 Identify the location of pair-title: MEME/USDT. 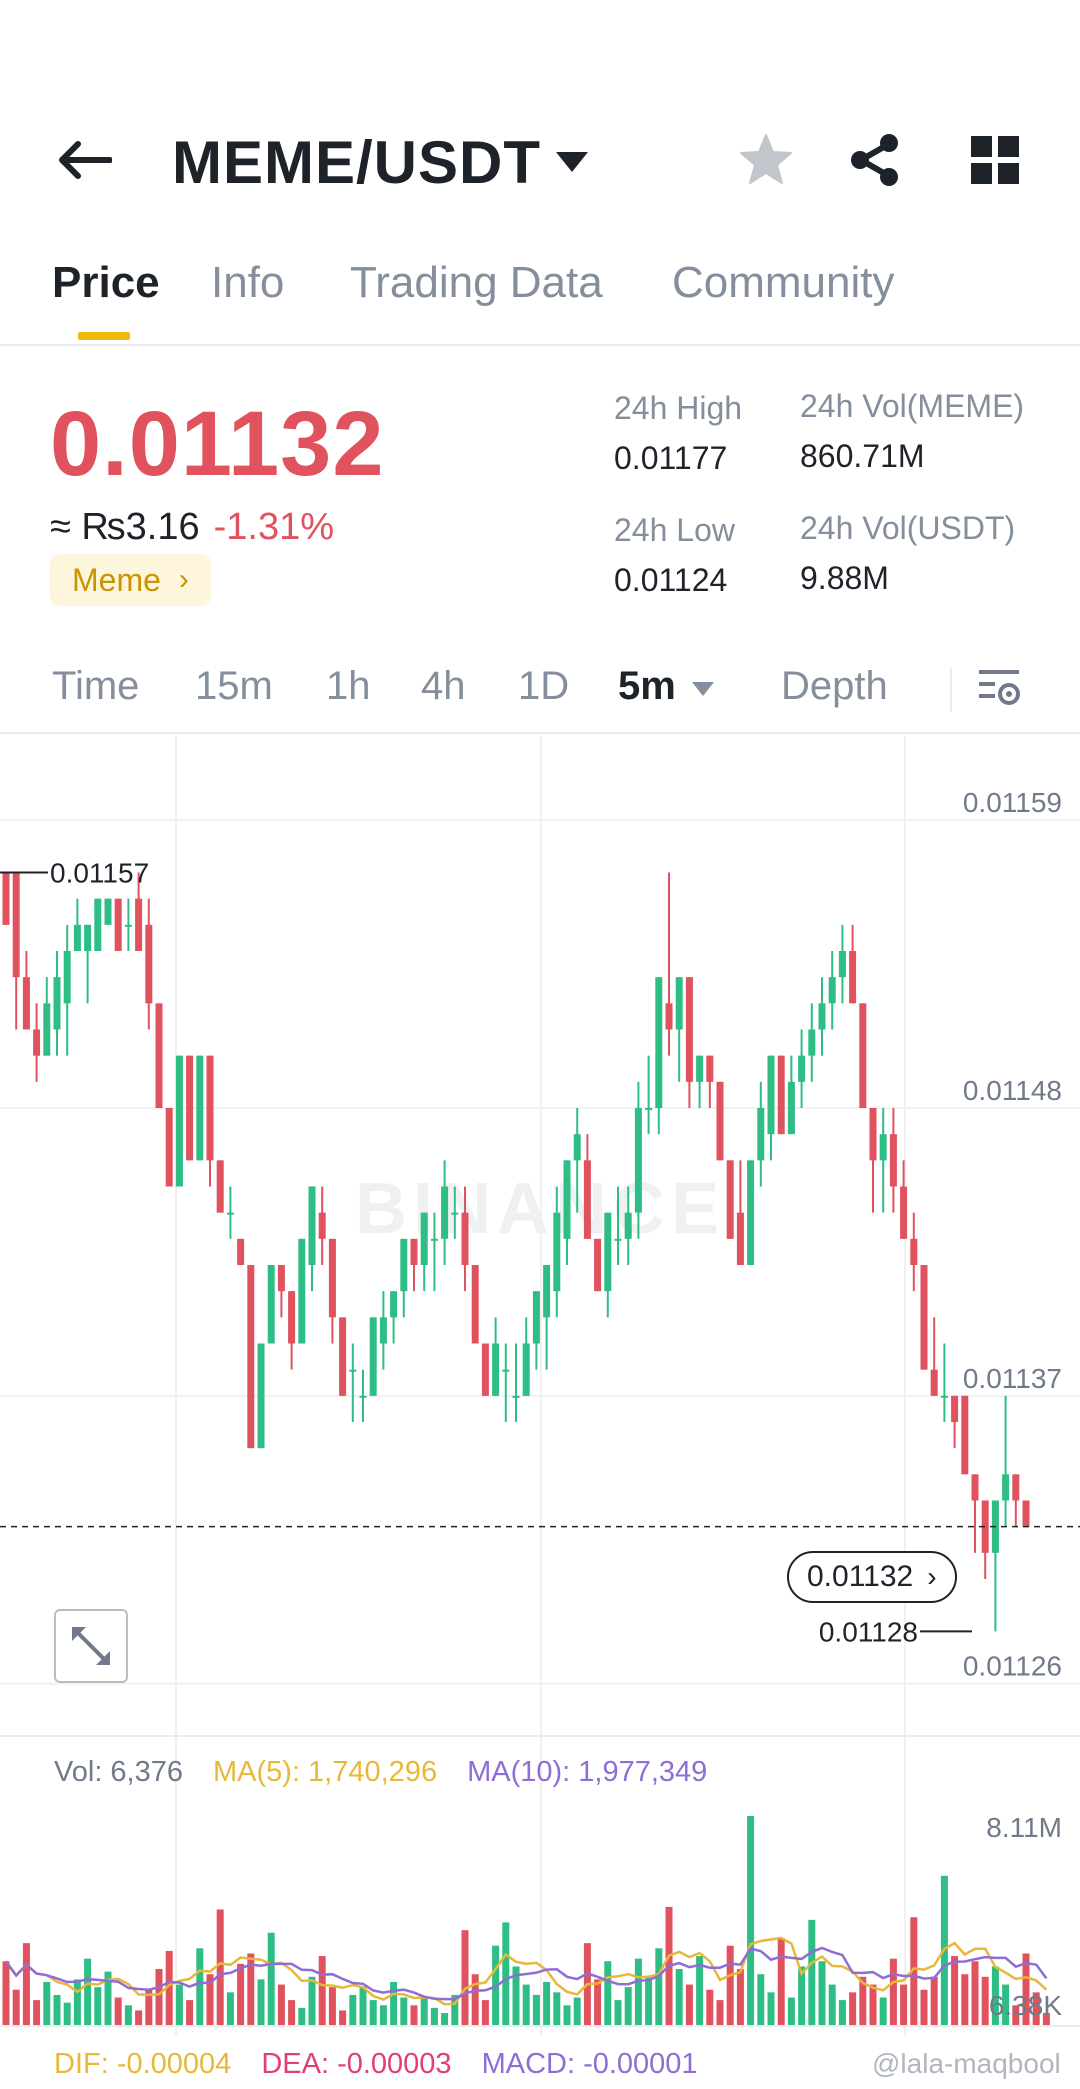
(356, 162).